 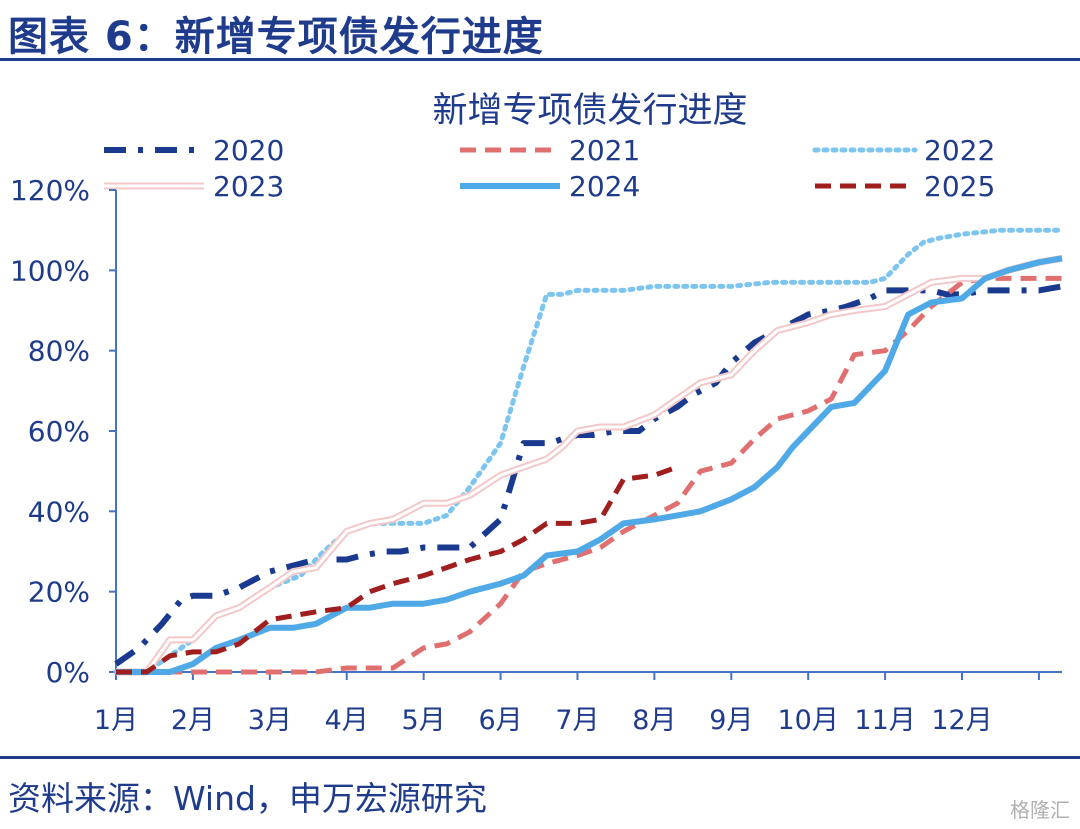 What do you see at coordinates (68, 672) in the screenshot?
I see `y-tick-label: 0%` at bounding box center [68, 672].